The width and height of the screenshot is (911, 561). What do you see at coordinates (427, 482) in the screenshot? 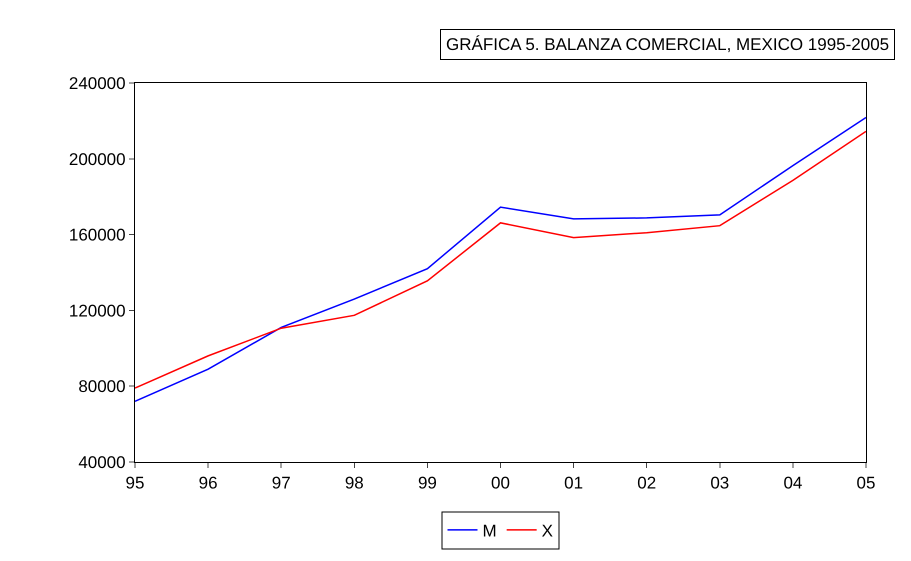
I see `x-tick-label: 99` at bounding box center [427, 482].